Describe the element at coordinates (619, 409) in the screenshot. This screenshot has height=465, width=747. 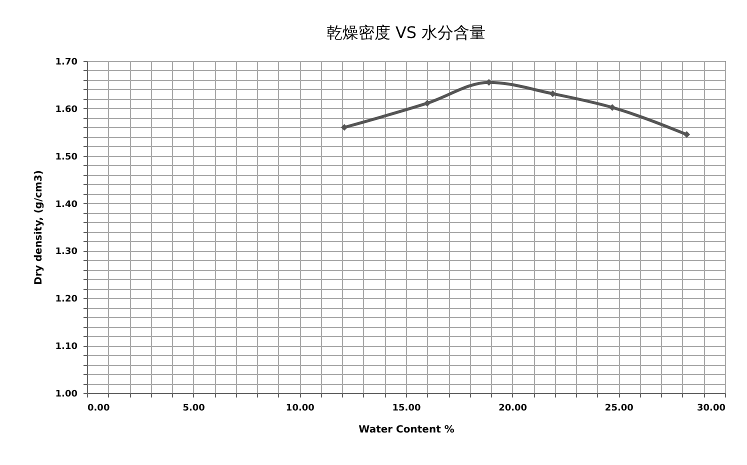
I see `x-tick-label: 25.00` at that location.